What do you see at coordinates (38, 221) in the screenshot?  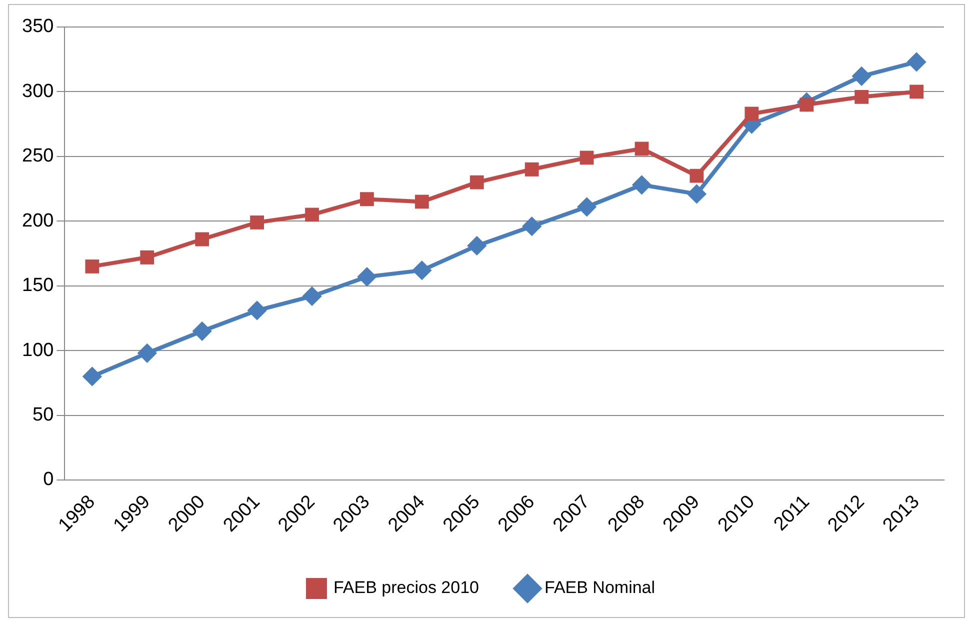 I see `y-tick-label: 200` at bounding box center [38, 221].